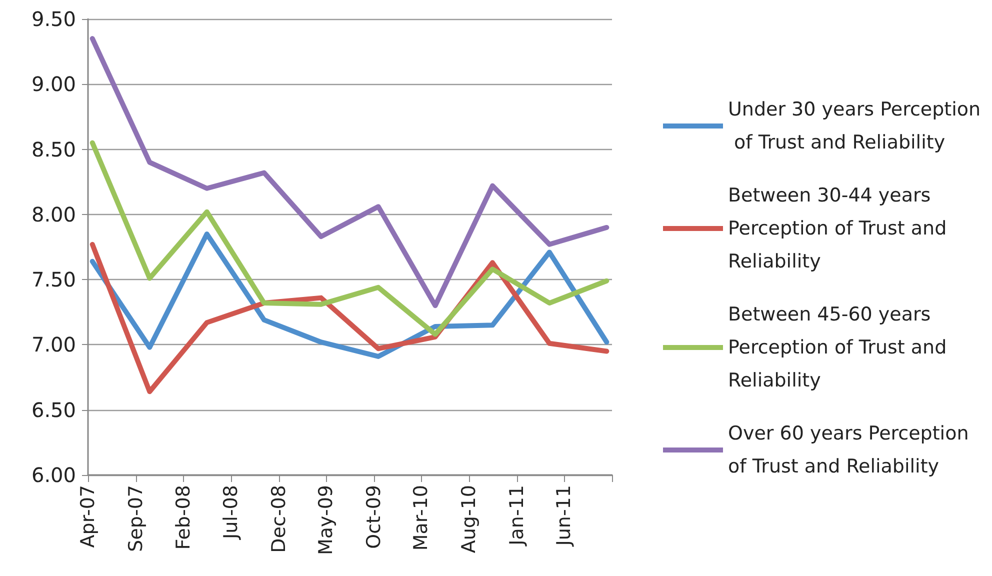 The width and height of the screenshot is (992, 576). I want to click on y-tick-label: 8.50, so click(53, 149).